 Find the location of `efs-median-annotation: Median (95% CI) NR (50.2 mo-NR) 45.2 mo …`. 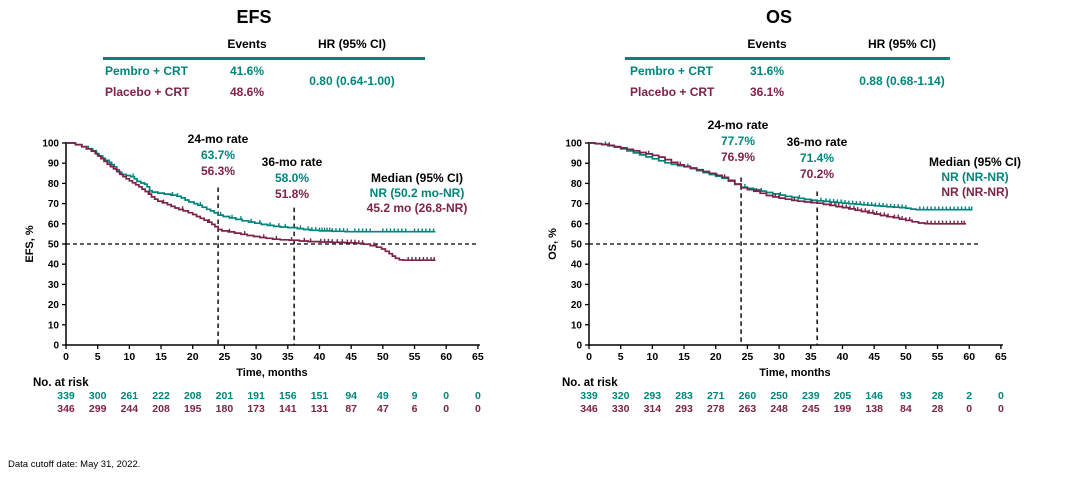

efs-median-annotation: Median (95% CI) NR (50.2 mo-NR) 45.2 mo … is located at coordinates (417, 193).